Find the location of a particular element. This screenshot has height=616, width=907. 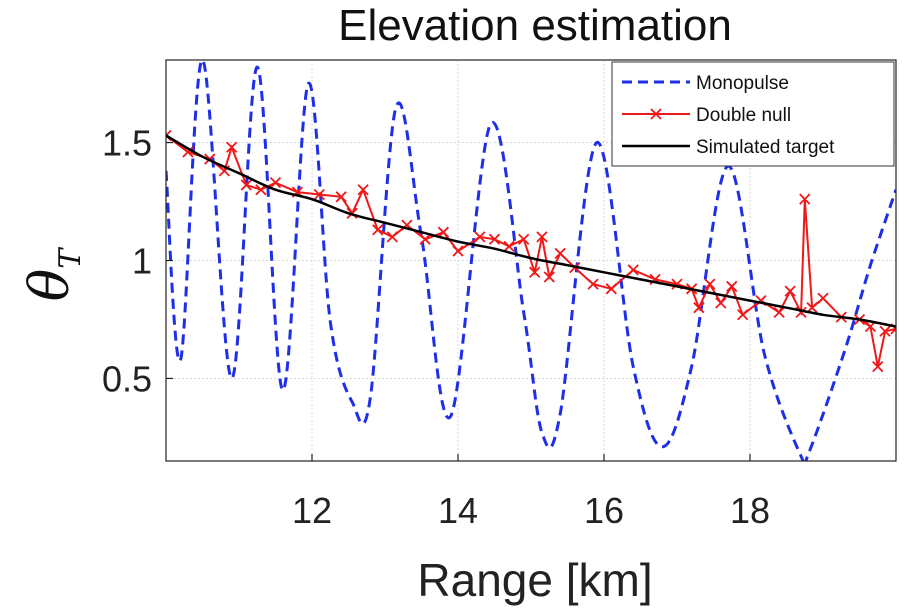

y-tick-label: 0.5 is located at coordinates (127, 378).